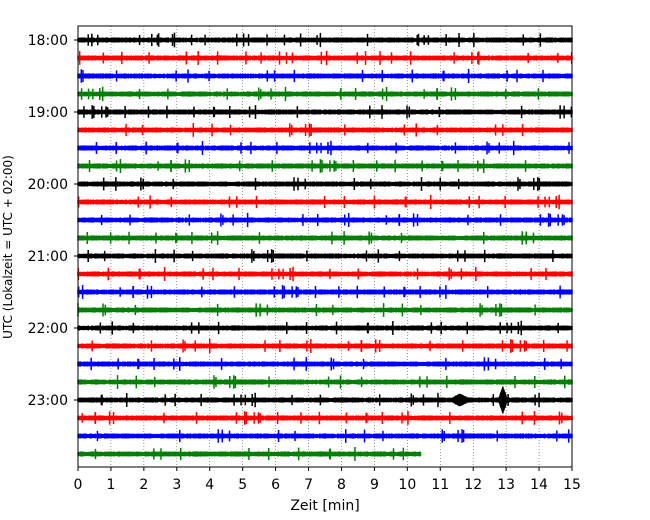 This screenshot has width=650, height=520. Describe the element at coordinates (8, 247) in the screenshot. I see `y-axis-label: UTC (Lokalzeit = UTC + 02:00)` at that location.